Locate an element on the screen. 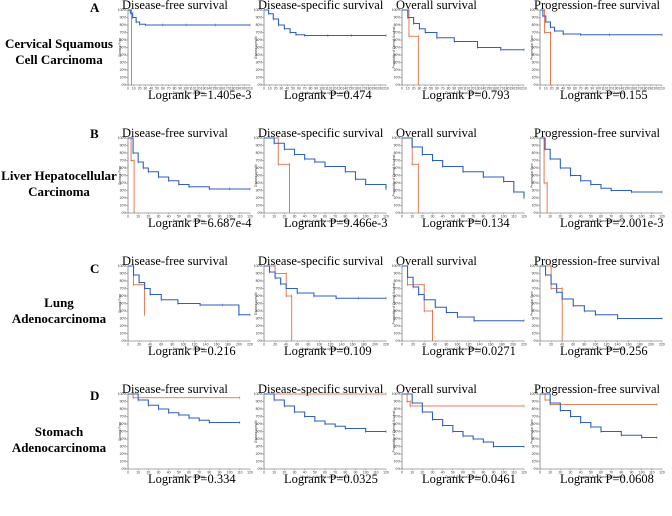  x-tick-label: 190 is located at coordinates (239, 88).